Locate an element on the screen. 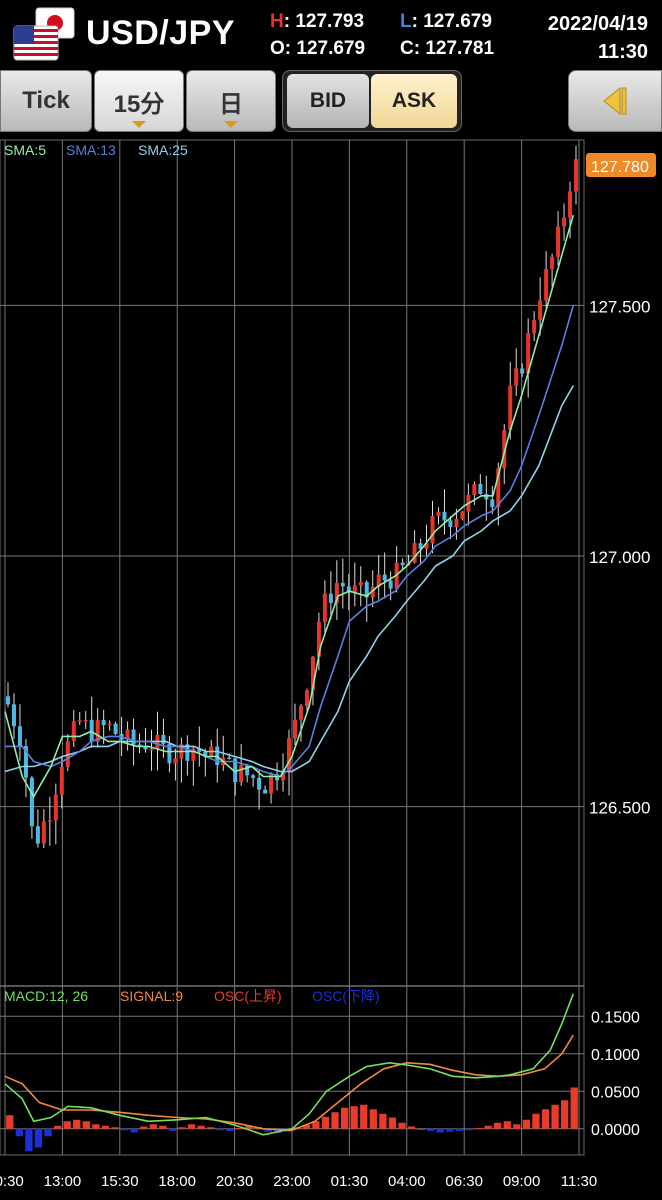  quote-date: 2022/04/19 is located at coordinates (597, 24).